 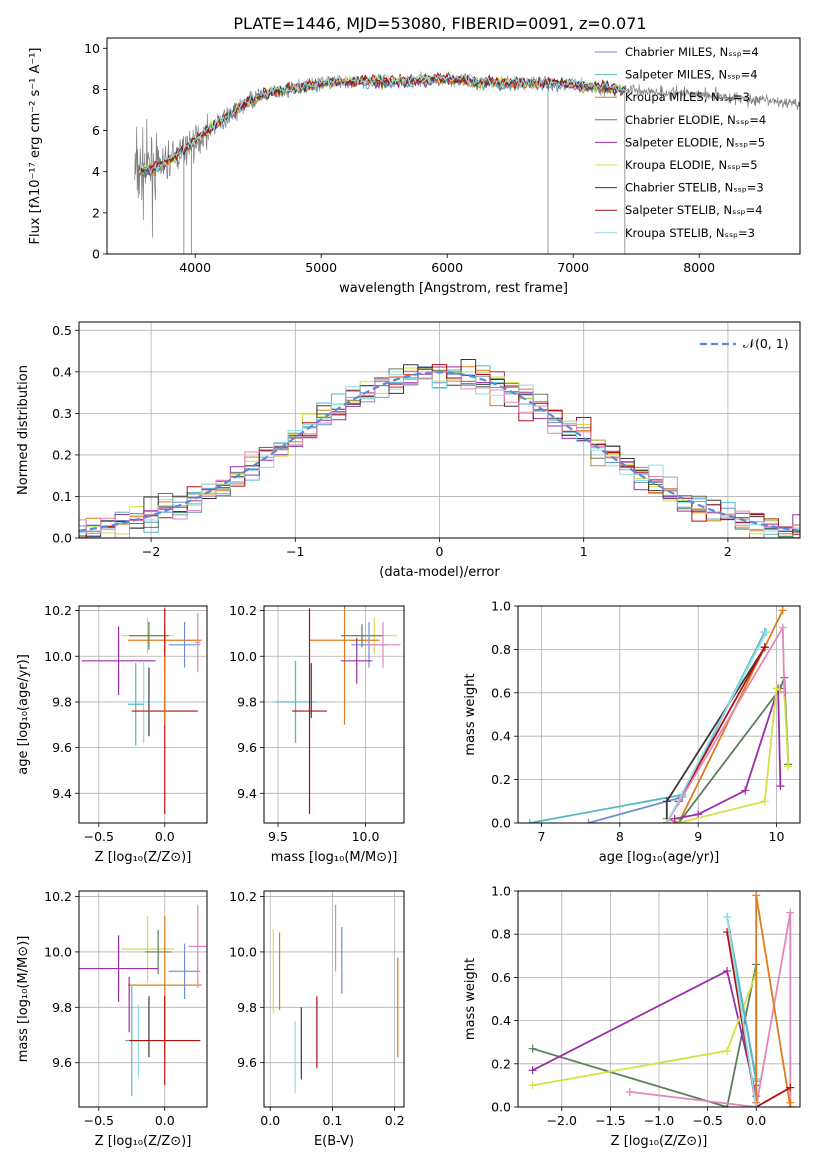 I want to click on x-axis-label: mass [log₁₀(M/M⊙)], so click(x=334, y=857).